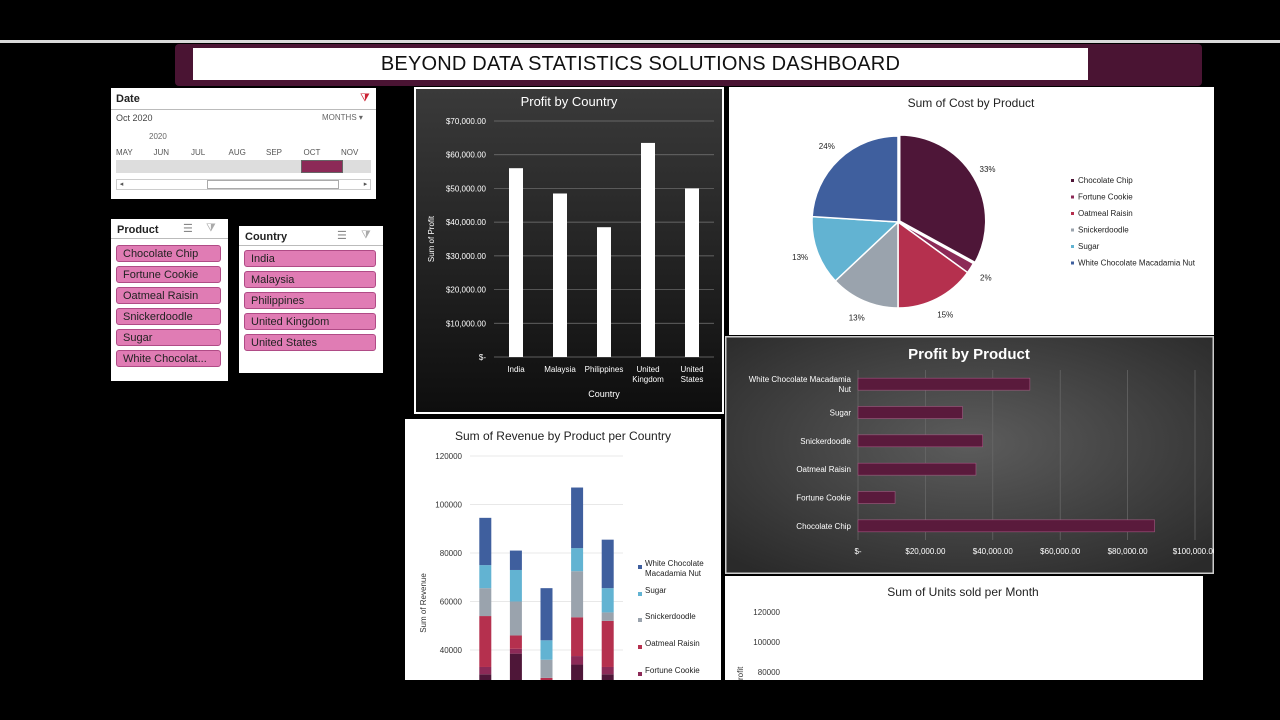 This screenshot has height=720, width=1280. What do you see at coordinates (168, 253) in the screenshot?
I see `product-slicer-item: Chocolate Chip` at bounding box center [168, 253].